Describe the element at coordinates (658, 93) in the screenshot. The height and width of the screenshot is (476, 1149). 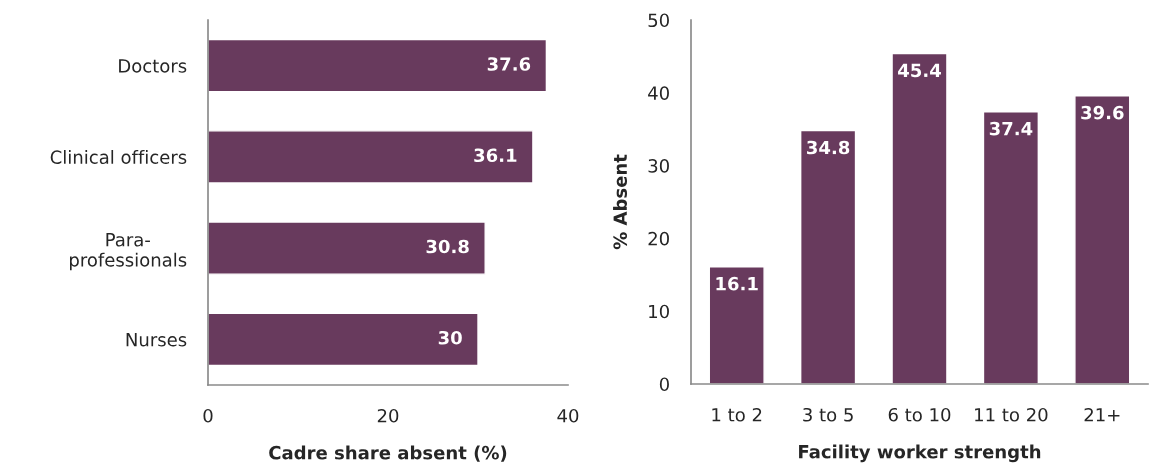
I see `y-tick-label: 40` at that location.